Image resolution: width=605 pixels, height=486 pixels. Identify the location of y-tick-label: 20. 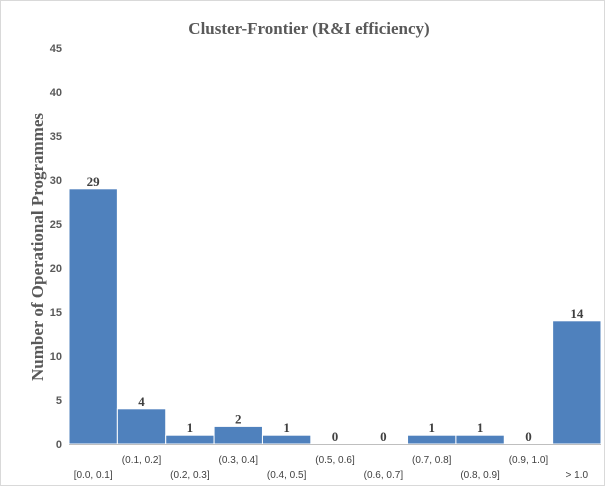
(56, 269).